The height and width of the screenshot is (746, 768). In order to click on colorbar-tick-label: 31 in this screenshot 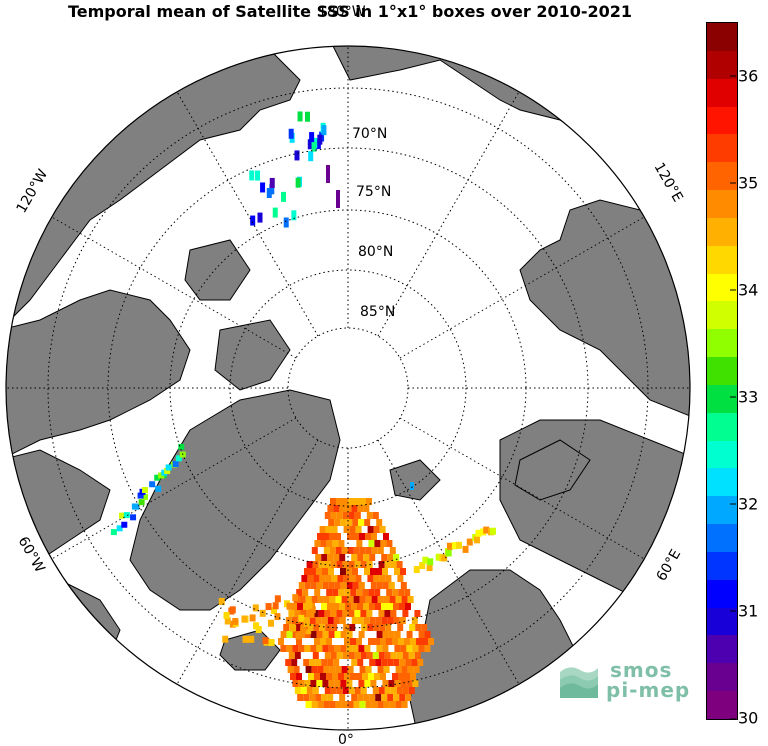, I will do `click(744, 611)`.